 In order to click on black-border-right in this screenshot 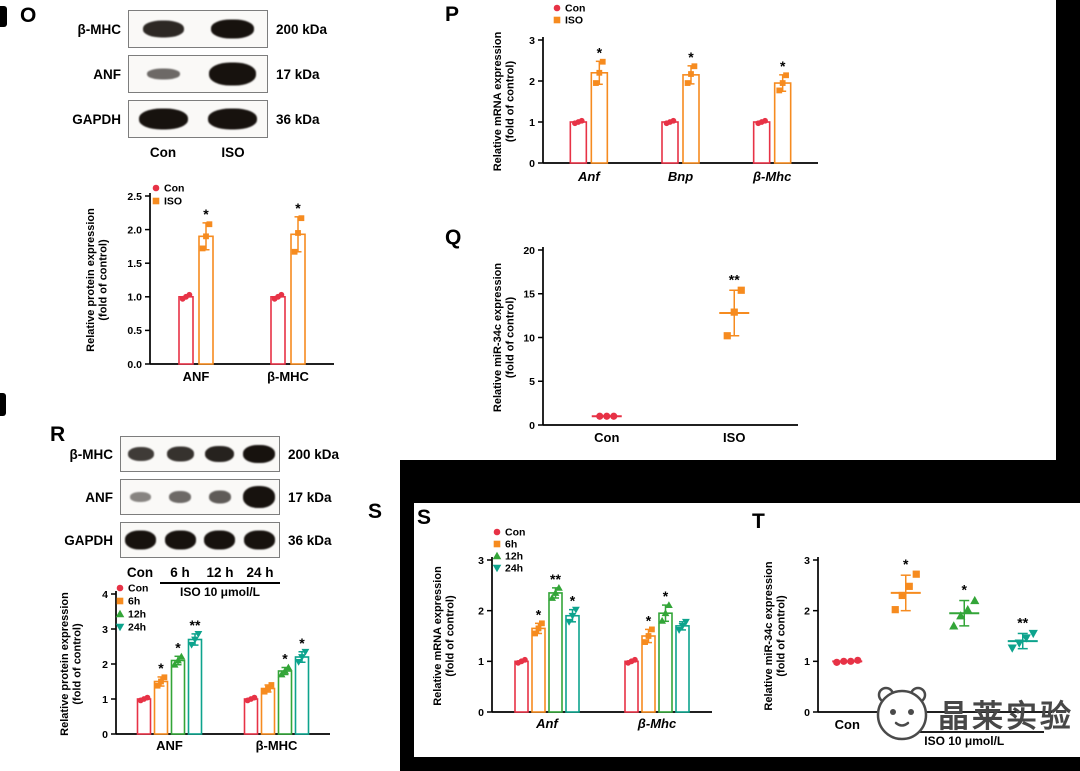, I will do `click(1068, 231)`.